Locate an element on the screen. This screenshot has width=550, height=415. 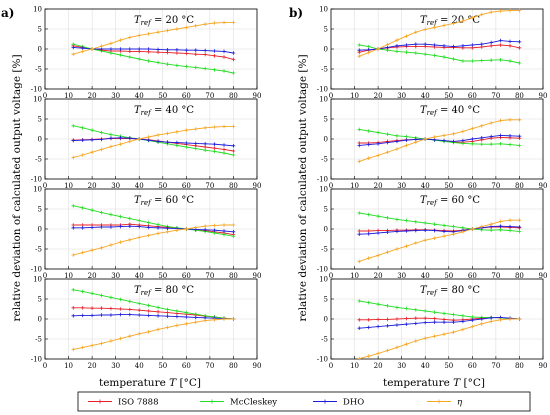
series-line-mccleskey is located at coordinates (439, 310).